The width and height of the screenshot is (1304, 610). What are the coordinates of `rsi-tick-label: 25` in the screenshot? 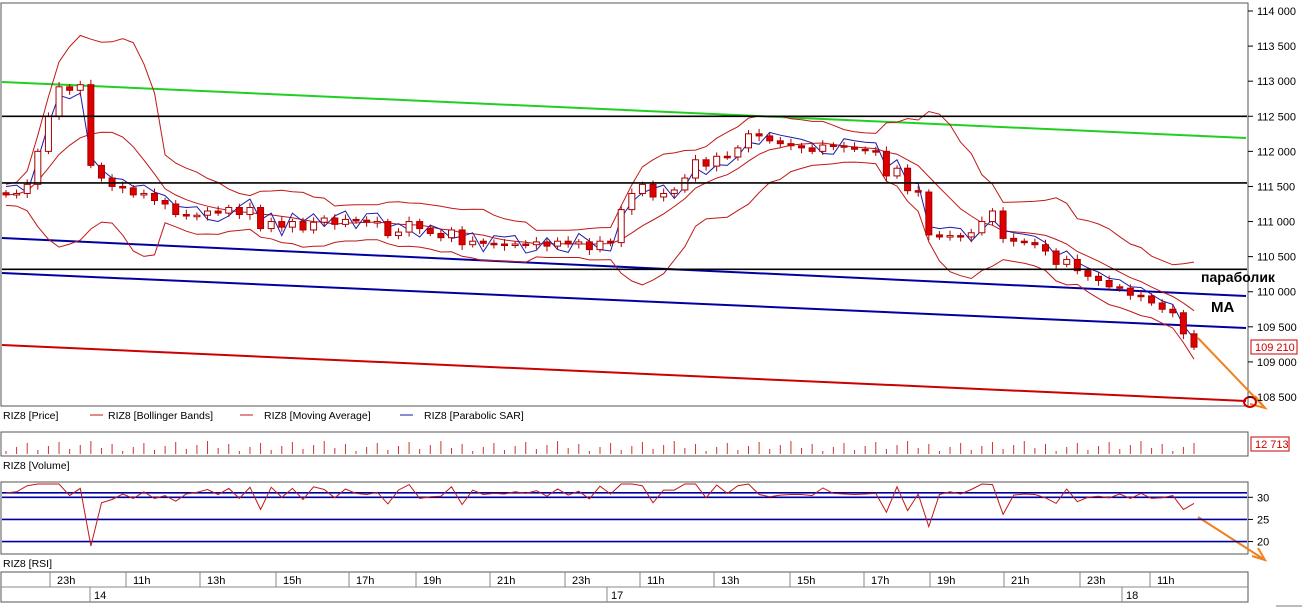 It's located at (1263, 520).